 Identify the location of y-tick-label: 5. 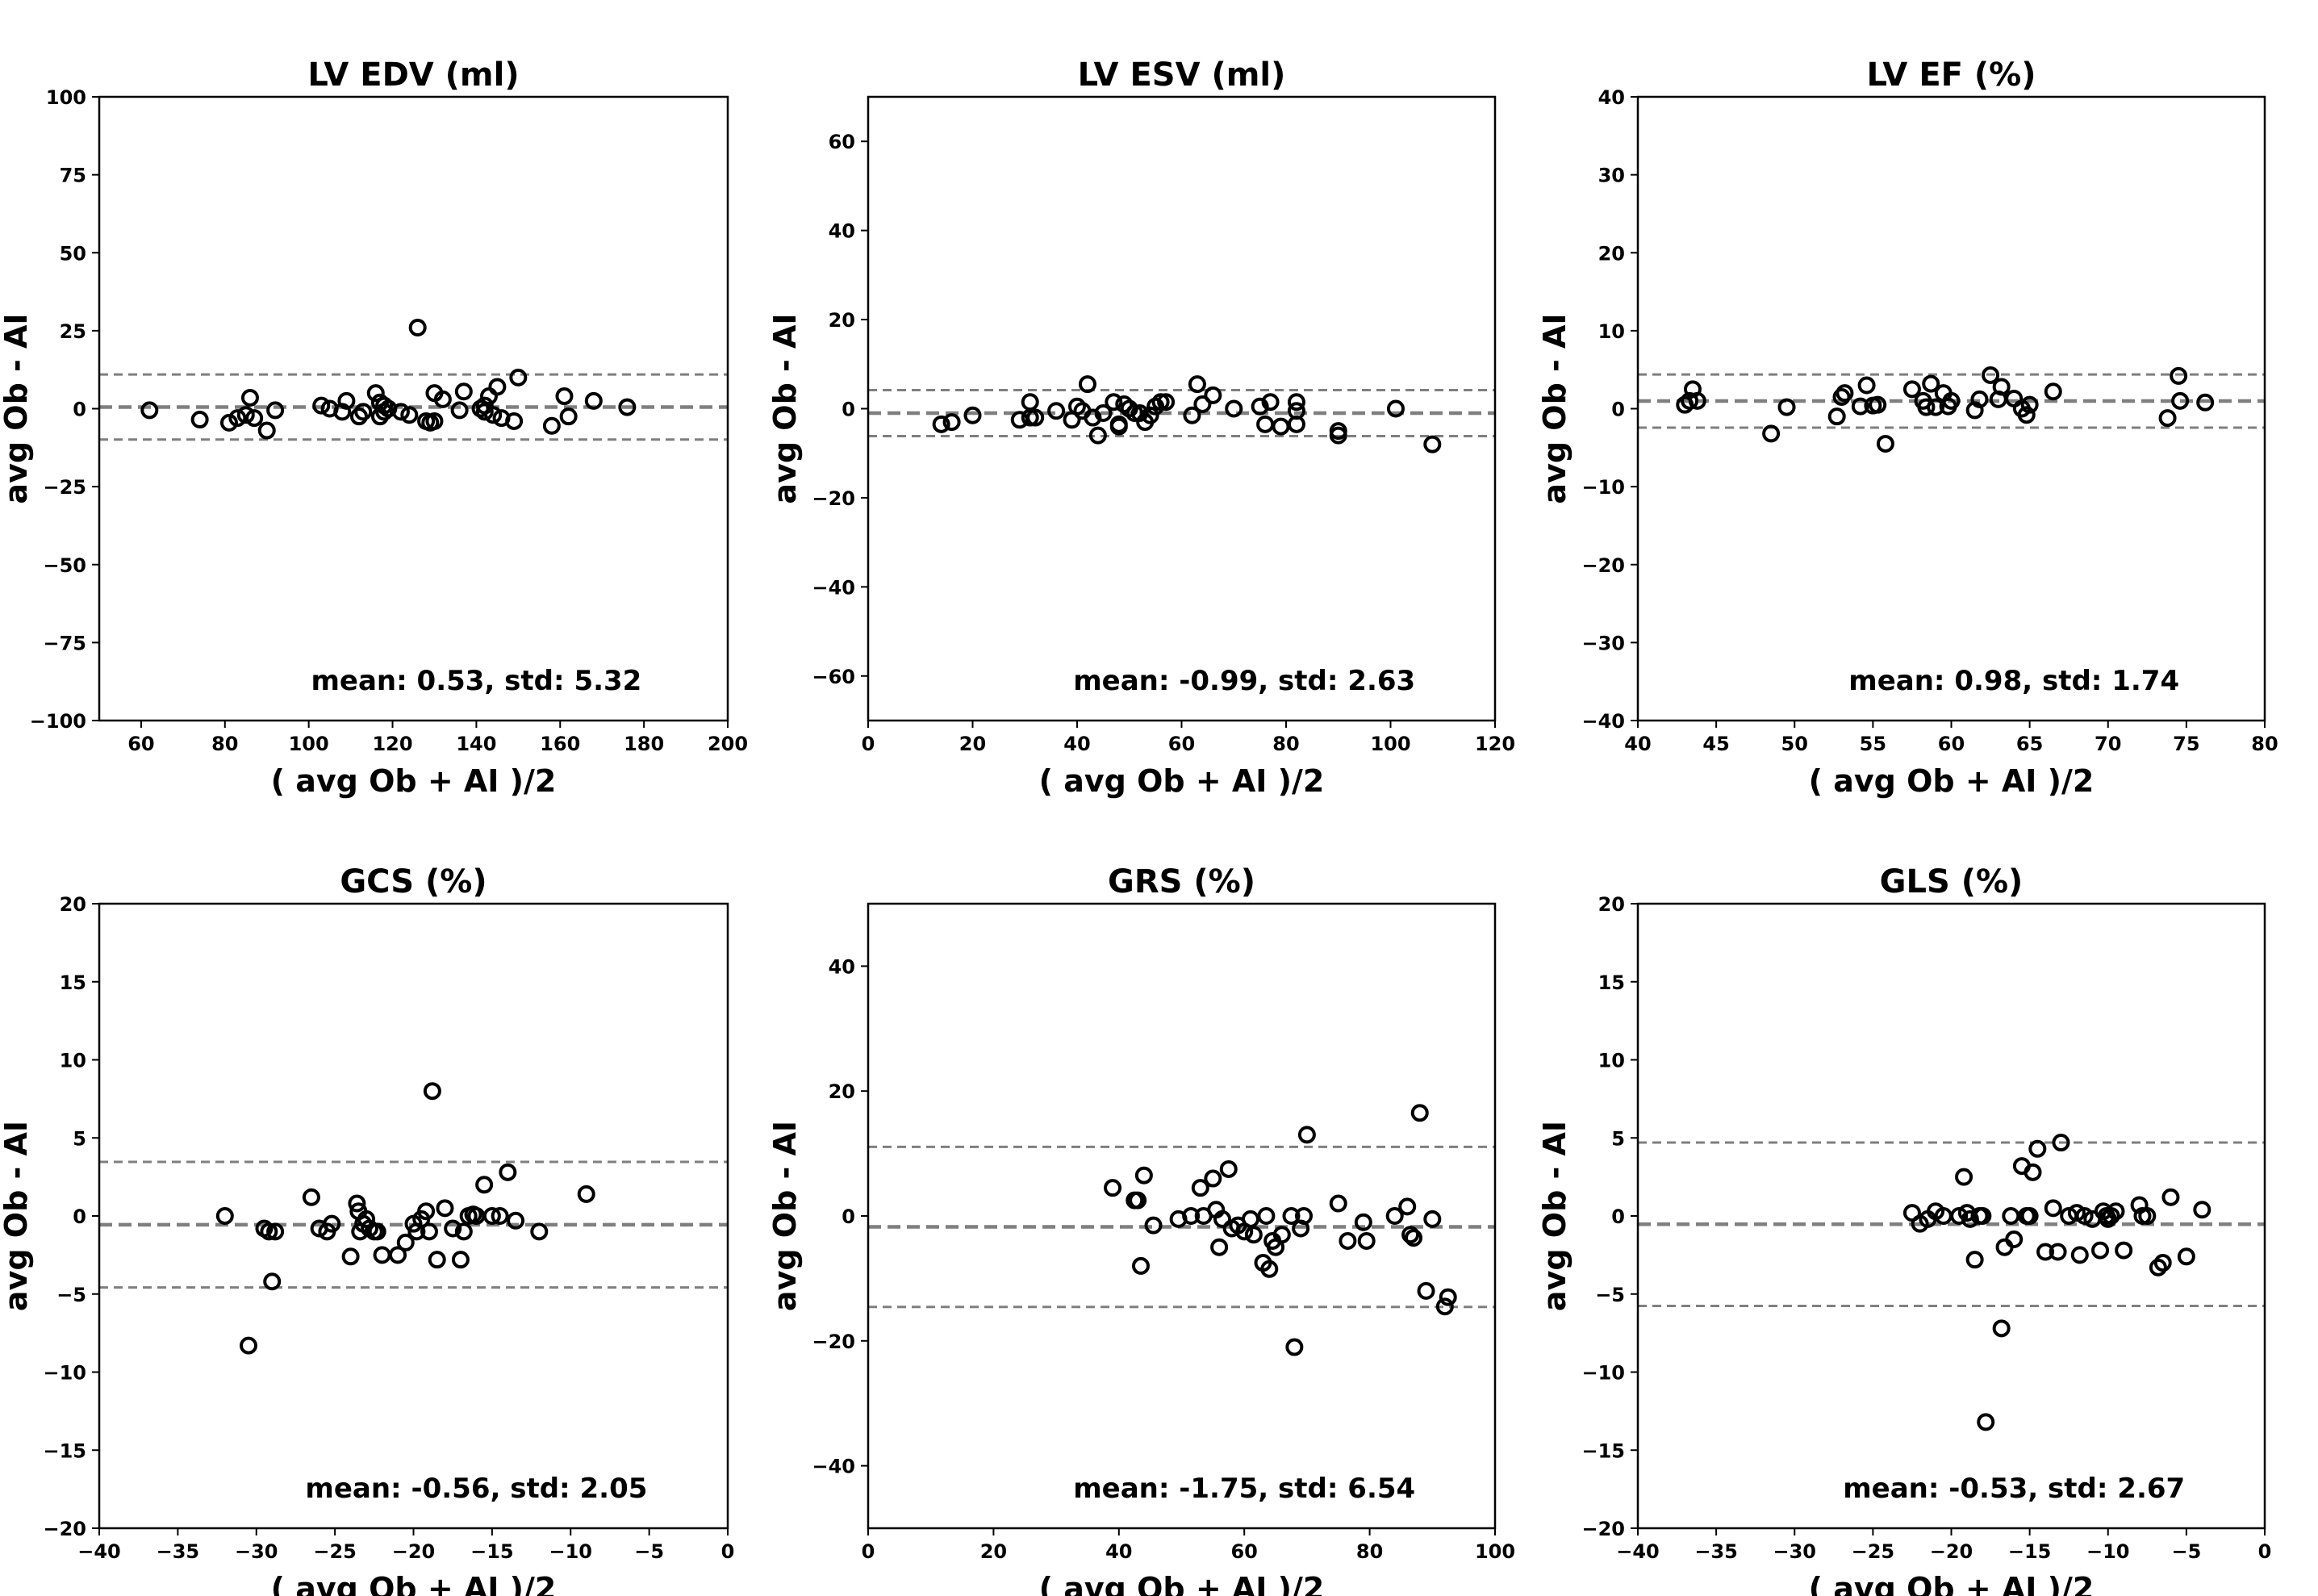
(79, 1138).